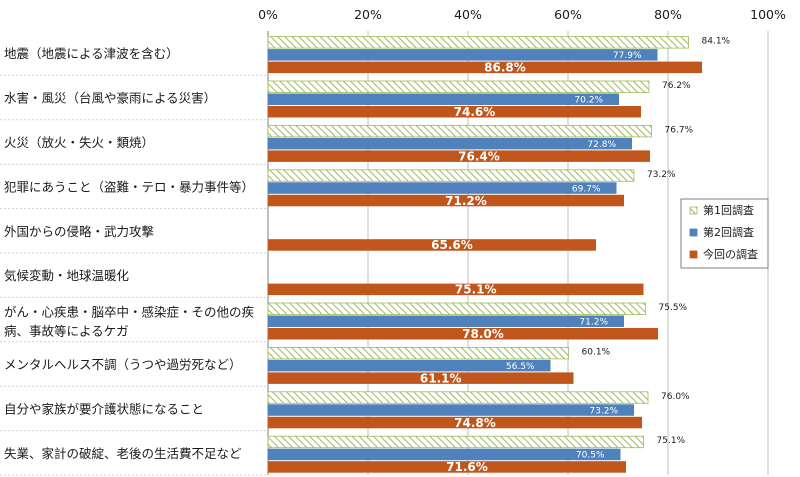 This screenshot has height=477, width=800. I want to click on data-label: 74.6%, so click(475, 112).